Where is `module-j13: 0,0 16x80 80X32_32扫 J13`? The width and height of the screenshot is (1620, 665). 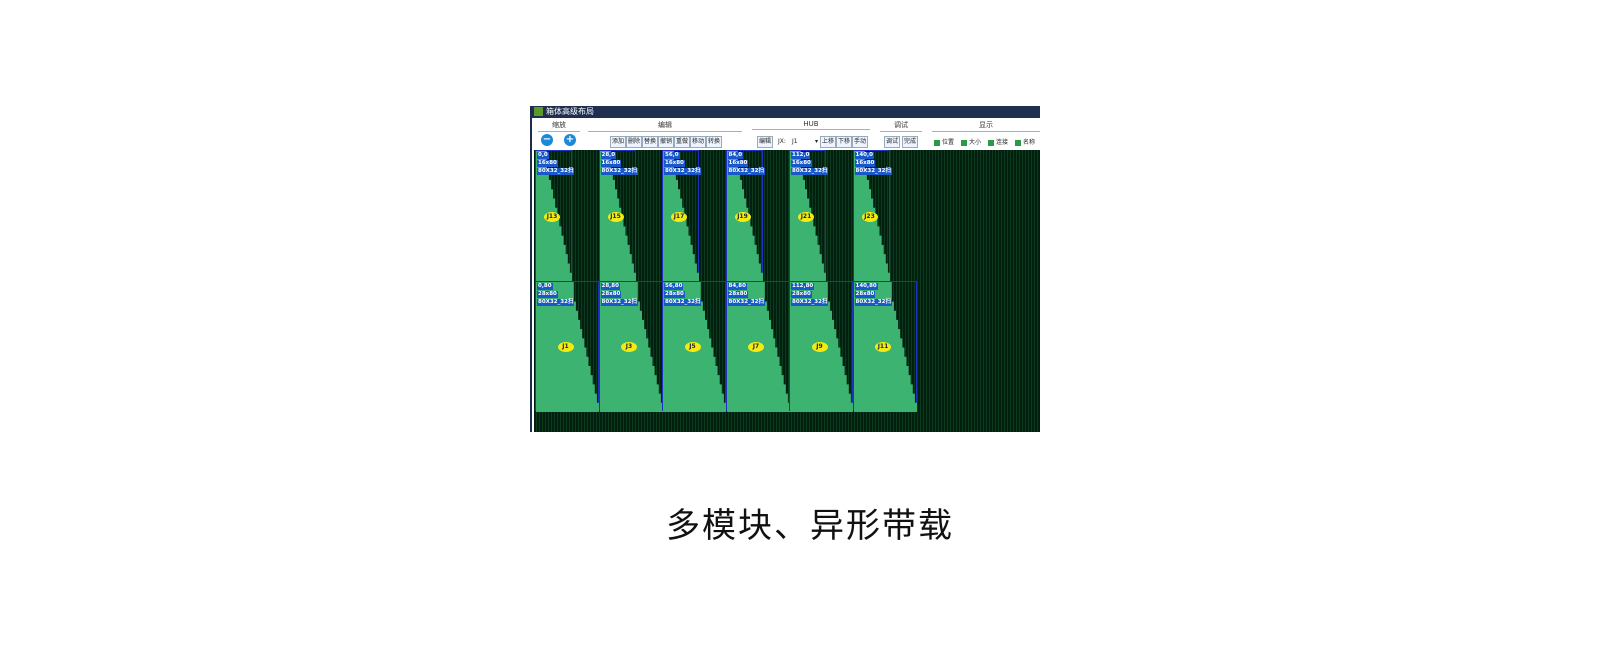 module-j13: 0,0 16x80 80X32_32扫 J13 is located at coordinates (555, 216).